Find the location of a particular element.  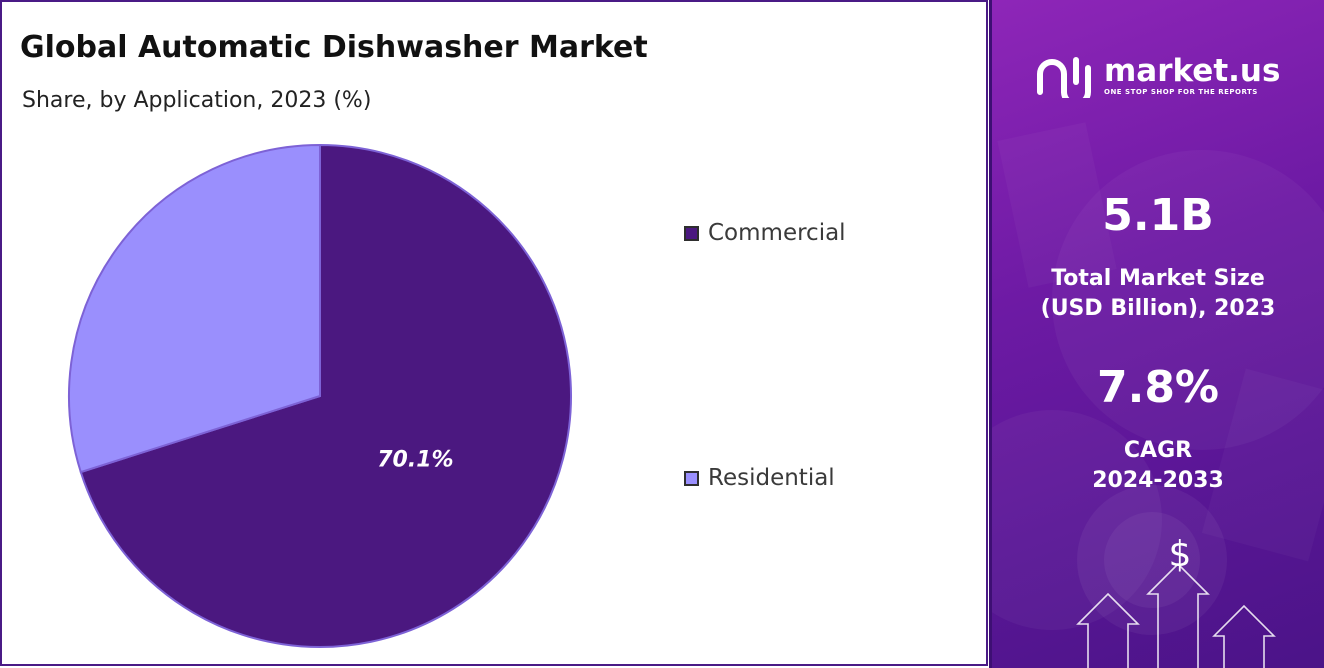

legend-item-residential: Residential is located at coordinates (759, 478).